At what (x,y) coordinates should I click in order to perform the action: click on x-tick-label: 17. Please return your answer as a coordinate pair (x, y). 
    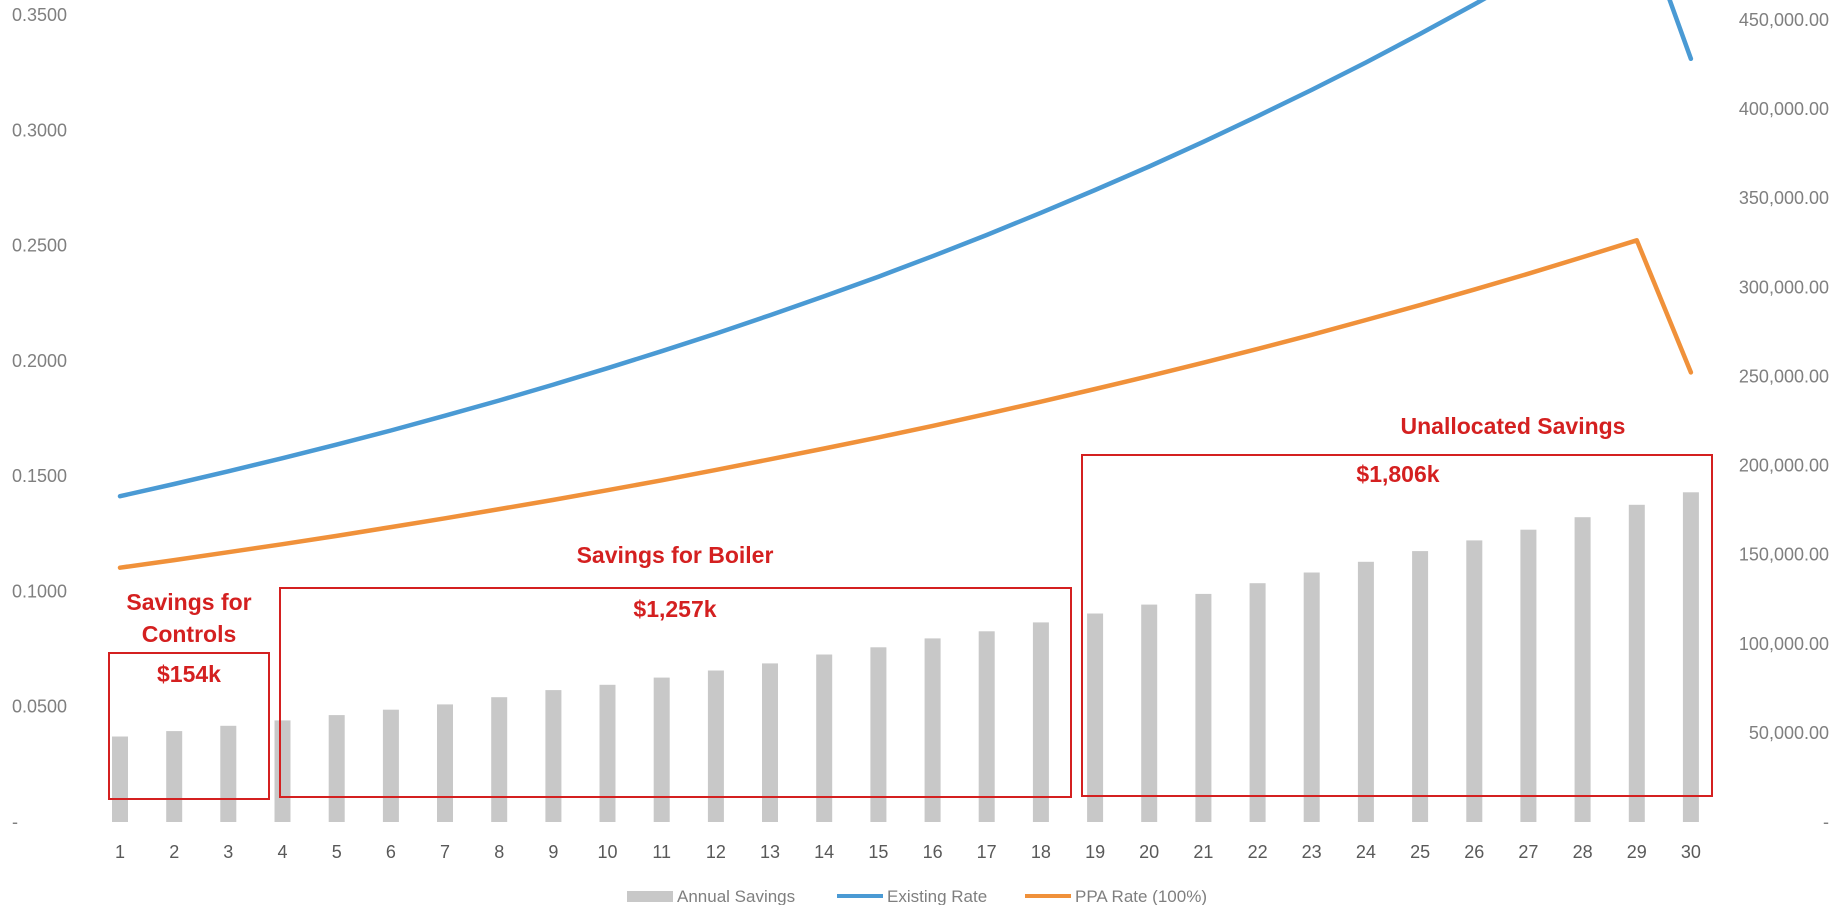
    Looking at the image, I should click on (987, 852).